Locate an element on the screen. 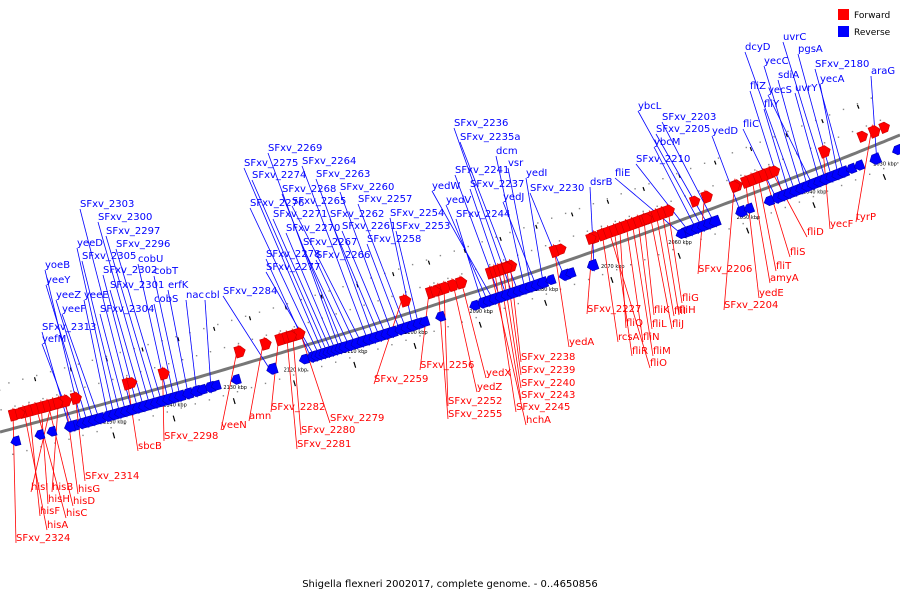 This screenshot has height=600, width=900. forward-gene-label: SFxv_2245 is located at coordinates (543, 407).